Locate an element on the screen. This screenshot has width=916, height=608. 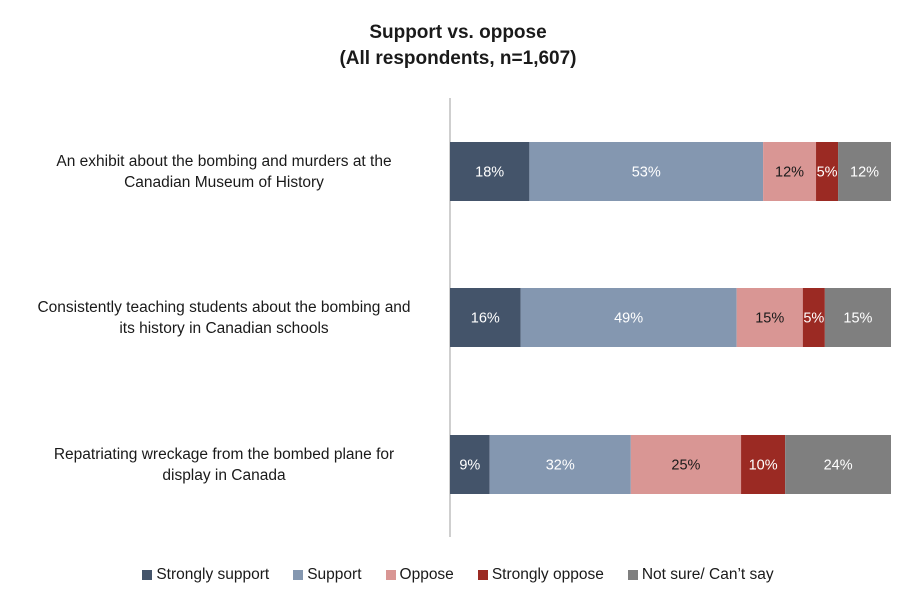
data-label: 32% is located at coordinates (560, 466).